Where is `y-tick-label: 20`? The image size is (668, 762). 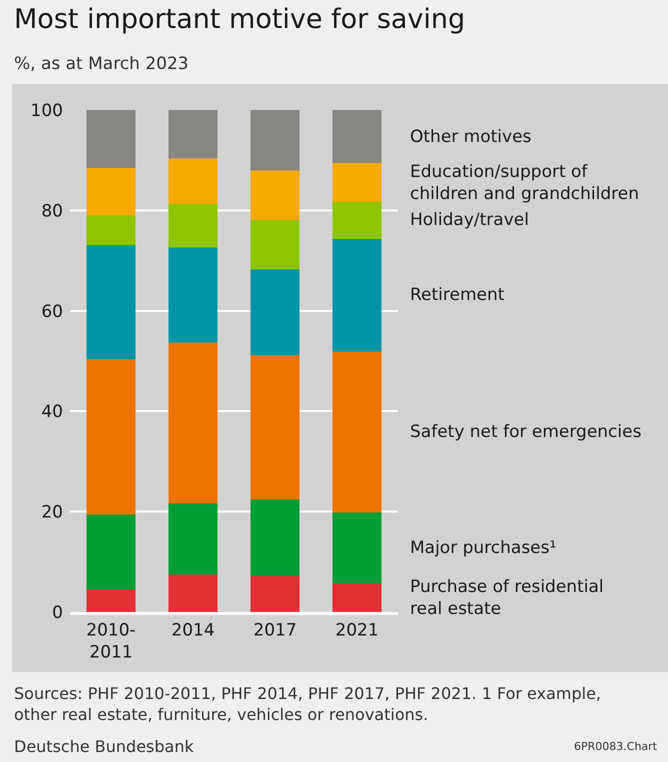
y-tick-label: 20 is located at coordinates (52, 512).